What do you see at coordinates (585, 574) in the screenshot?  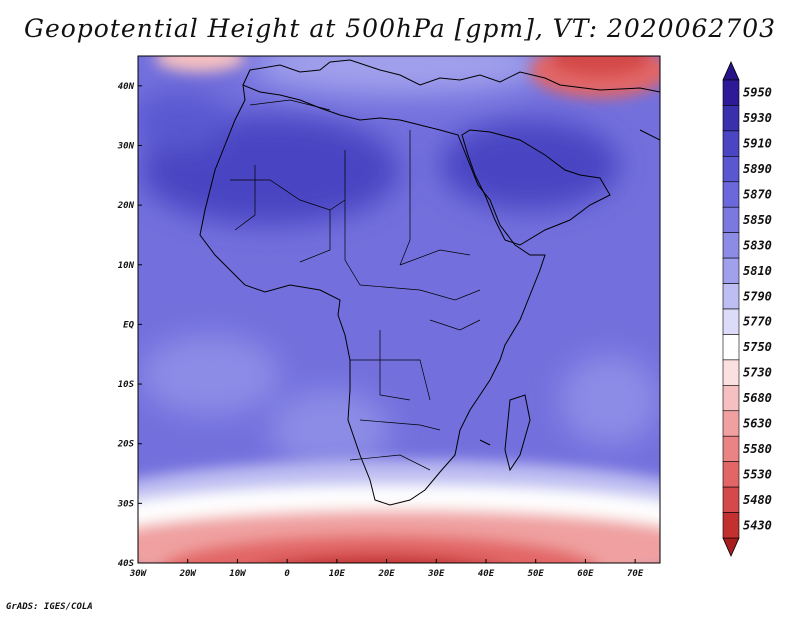 I see `lon-tick-label: 60E` at bounding box center [585, 574].